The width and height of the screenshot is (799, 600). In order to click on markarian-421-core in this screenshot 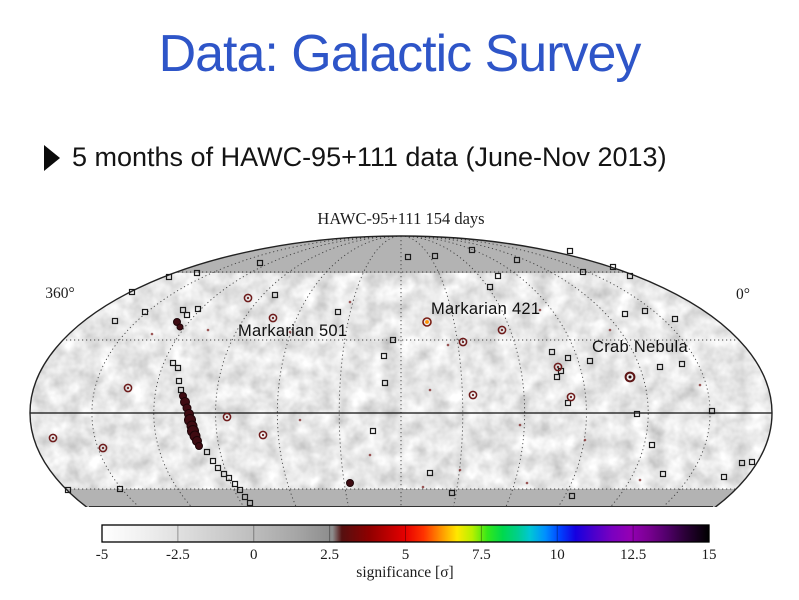, I will do `click(427, 322)`.